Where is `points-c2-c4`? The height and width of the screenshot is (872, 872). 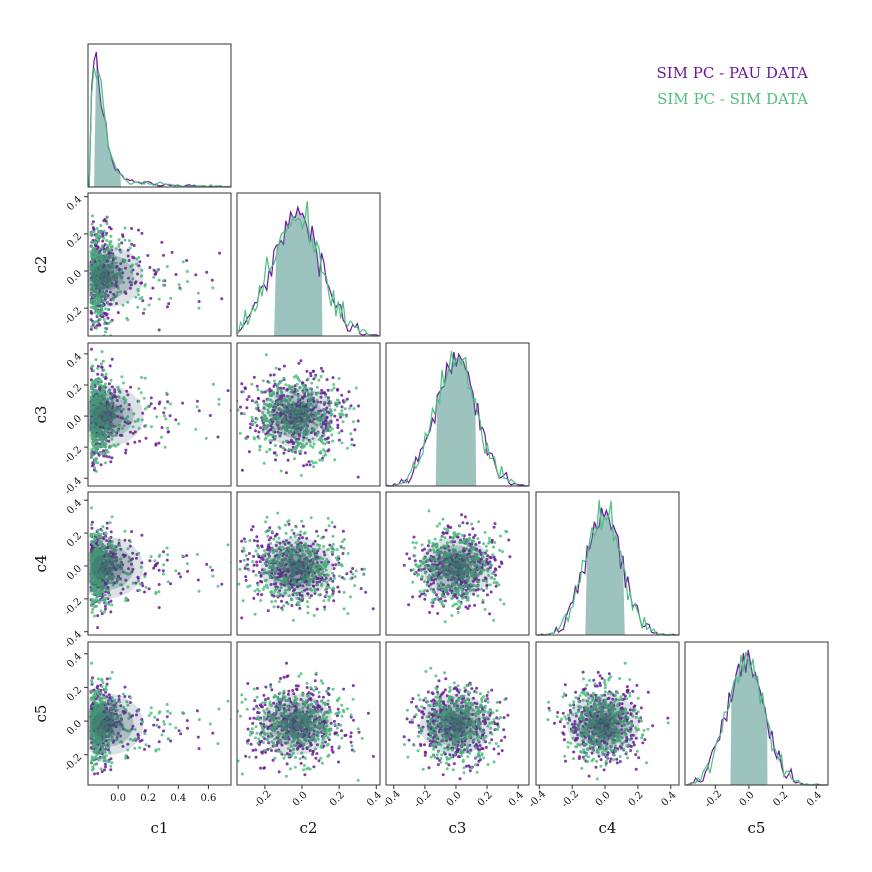 points-c2-c4 is located at coordinates (306, 566).